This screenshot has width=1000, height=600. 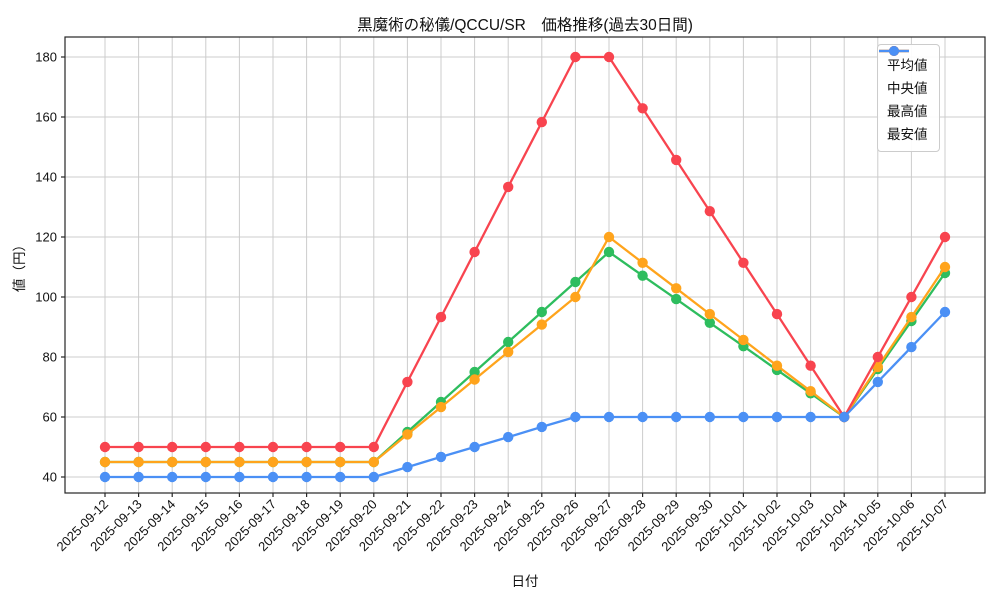 I want to click on chart-title: 黒魔術の秘儀/QCCU/SR 価格推移(過去30日間), so click(x=525, y=25).